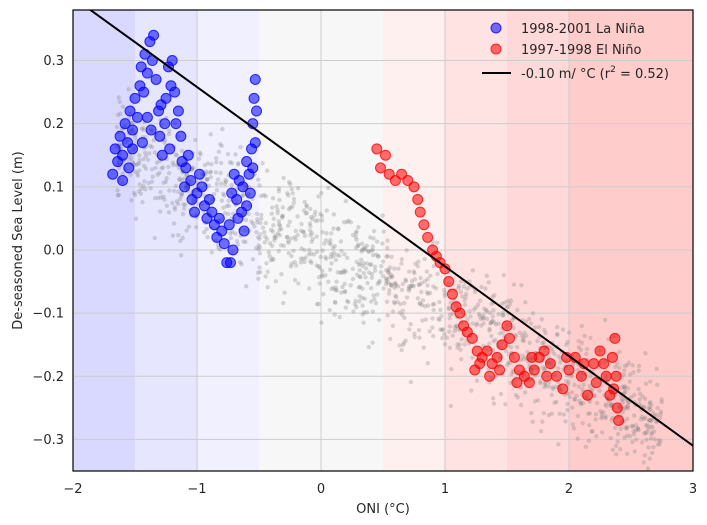  I want to click on x-tick-label: −1, so click(196, 489).